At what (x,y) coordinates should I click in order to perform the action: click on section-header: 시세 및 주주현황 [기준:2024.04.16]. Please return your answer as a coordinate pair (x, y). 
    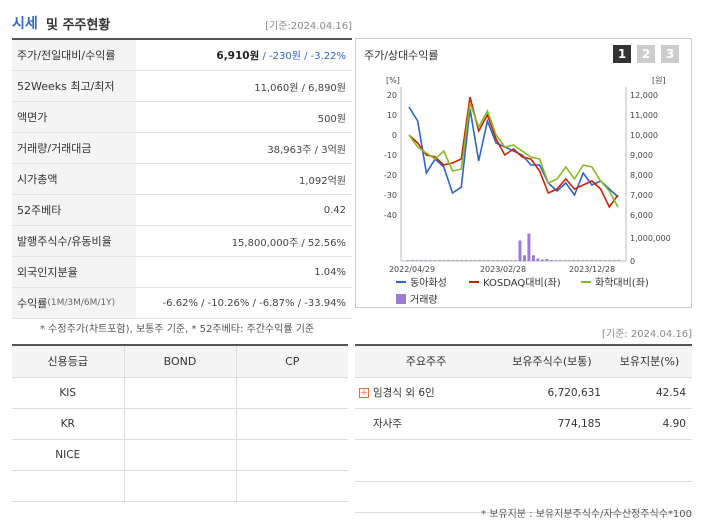
    Looking at the image, I should click on (182, 23).